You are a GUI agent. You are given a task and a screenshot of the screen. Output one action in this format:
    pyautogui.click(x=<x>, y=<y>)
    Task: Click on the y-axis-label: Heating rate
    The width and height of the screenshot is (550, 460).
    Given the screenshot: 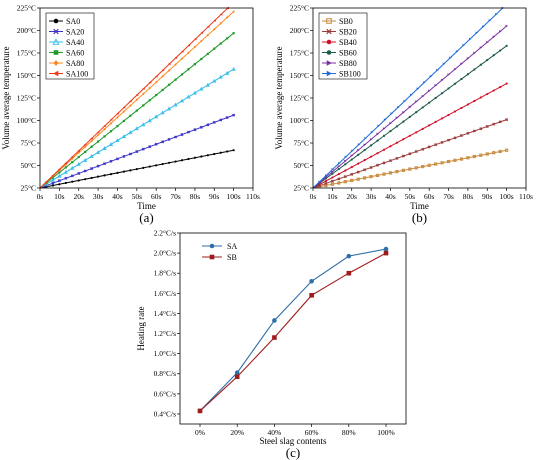 What is the action you would take?
    pyautogui.click(x=141, y=328)
    